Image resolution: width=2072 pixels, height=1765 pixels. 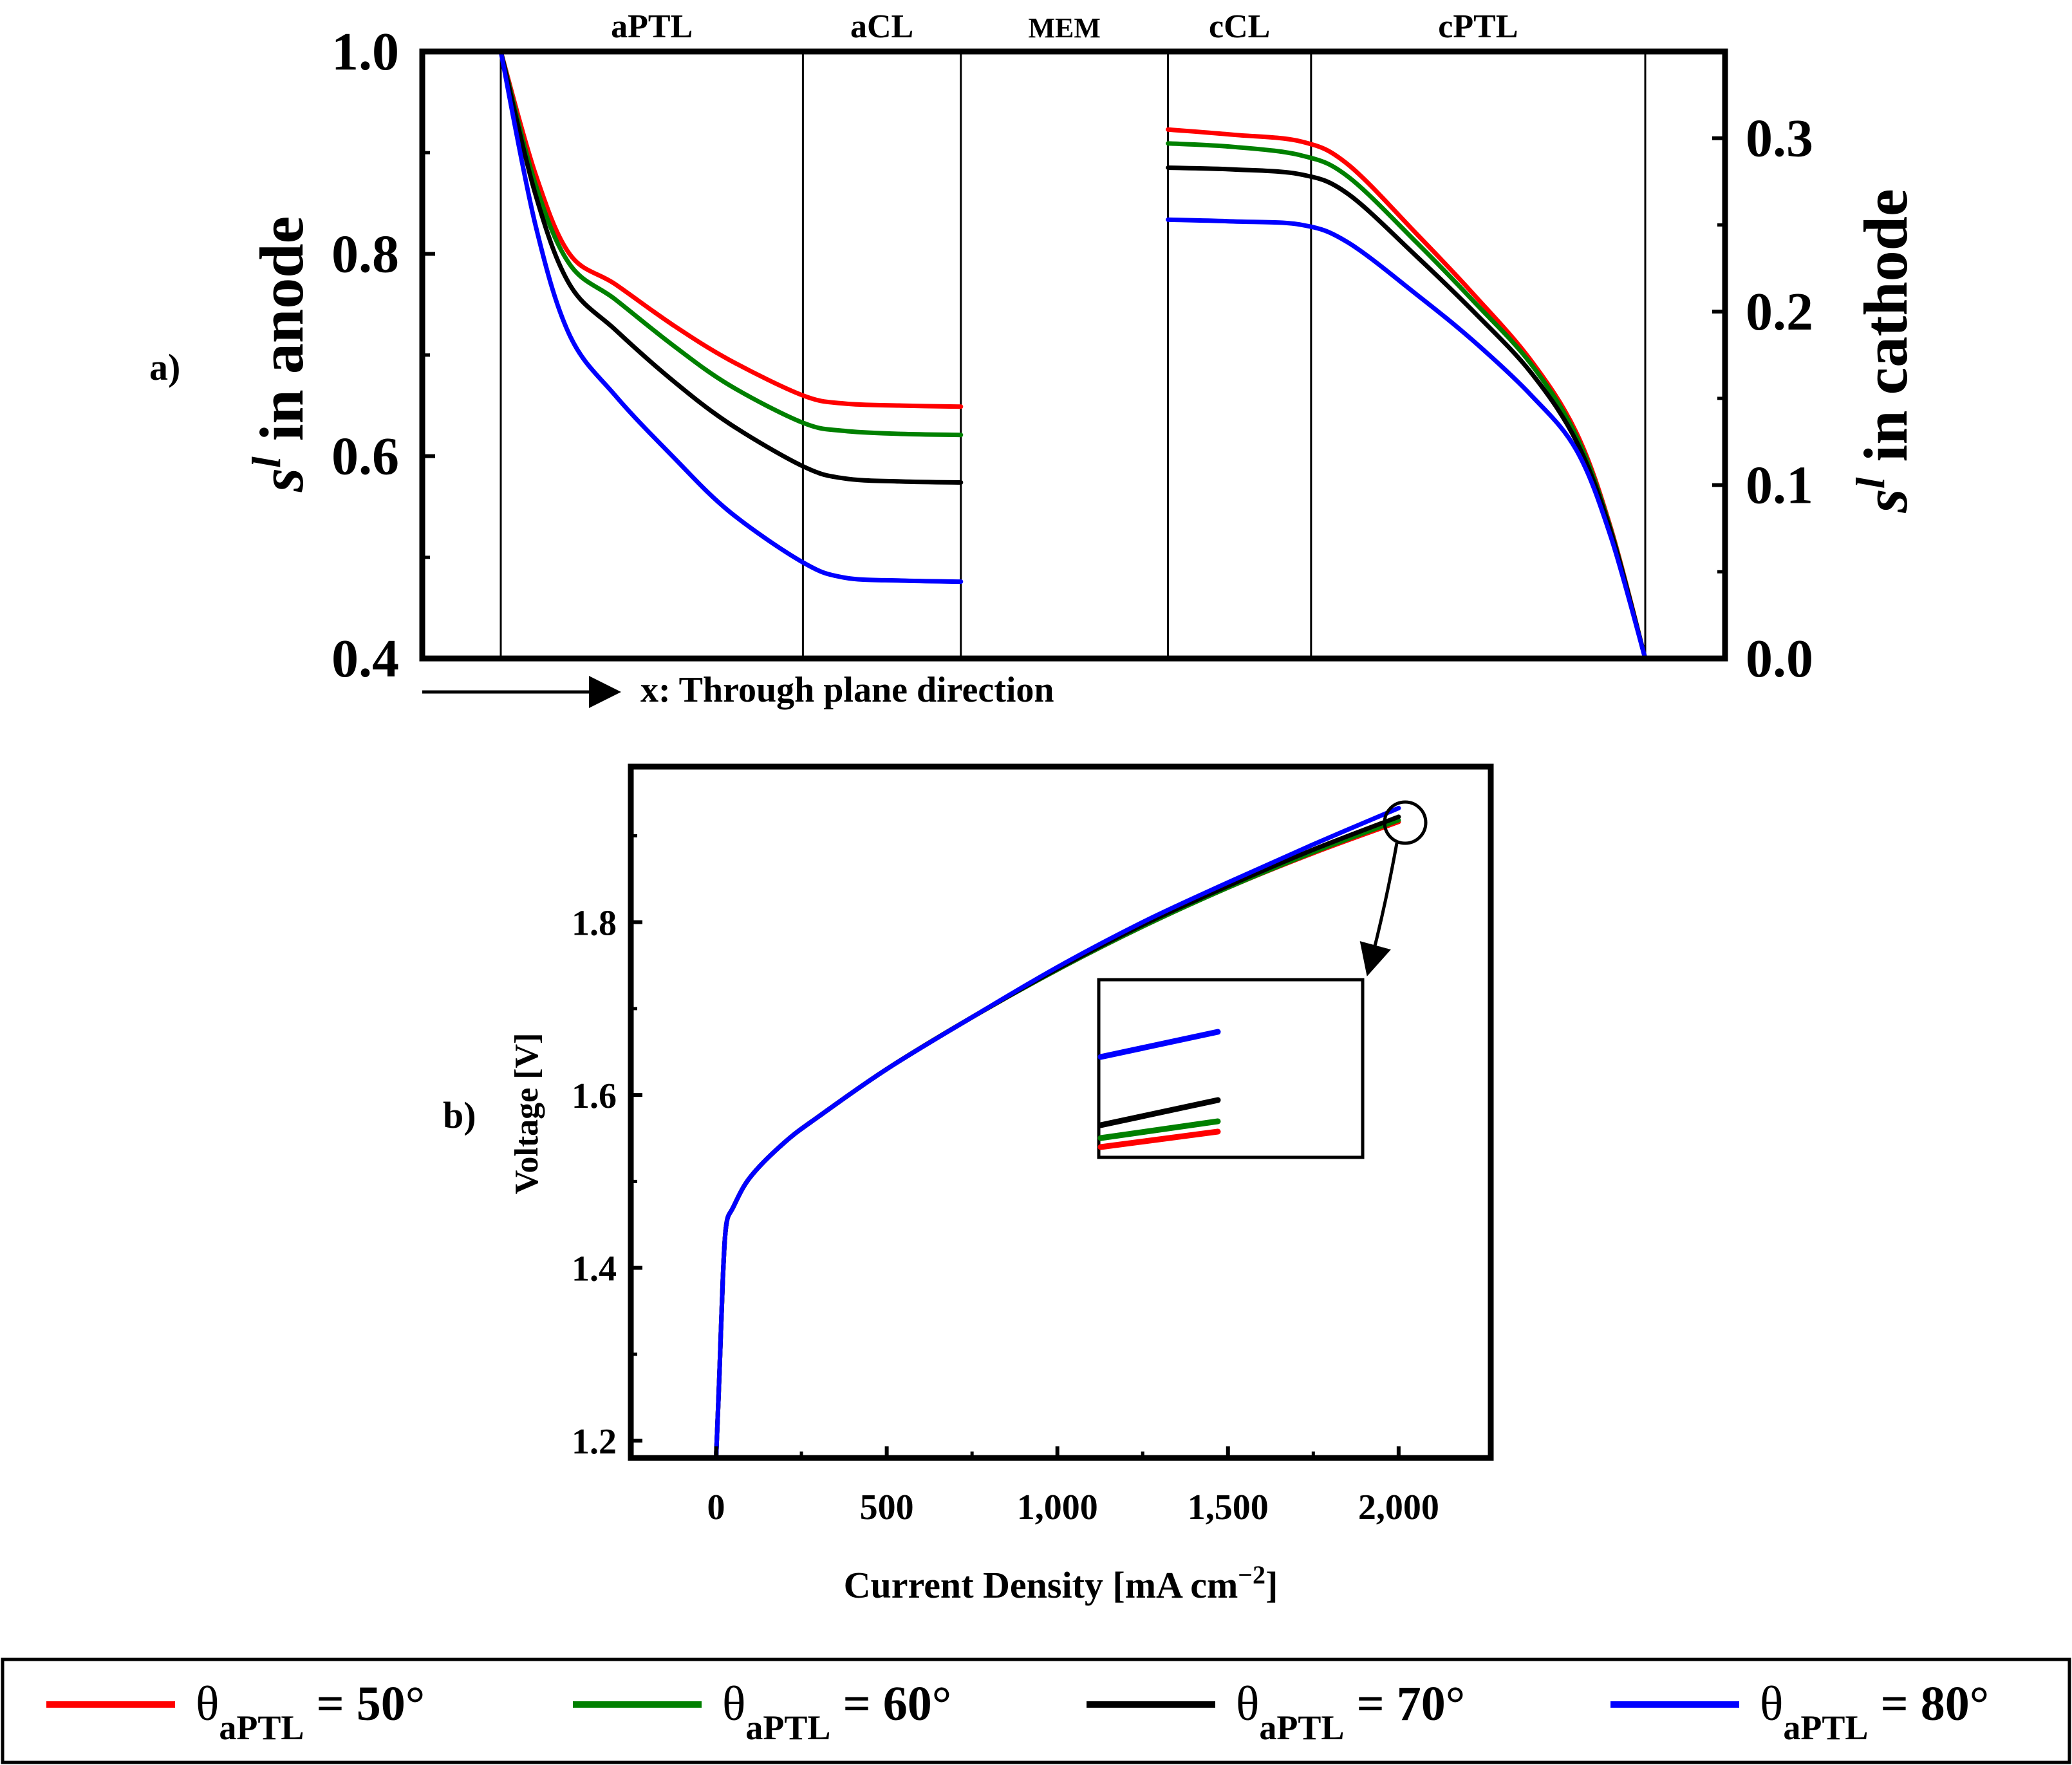 What do you see at coordinates (281, 336) in the screenshot?
I see `left-y-label-rest: in anode` at bounding box center [281, 336].